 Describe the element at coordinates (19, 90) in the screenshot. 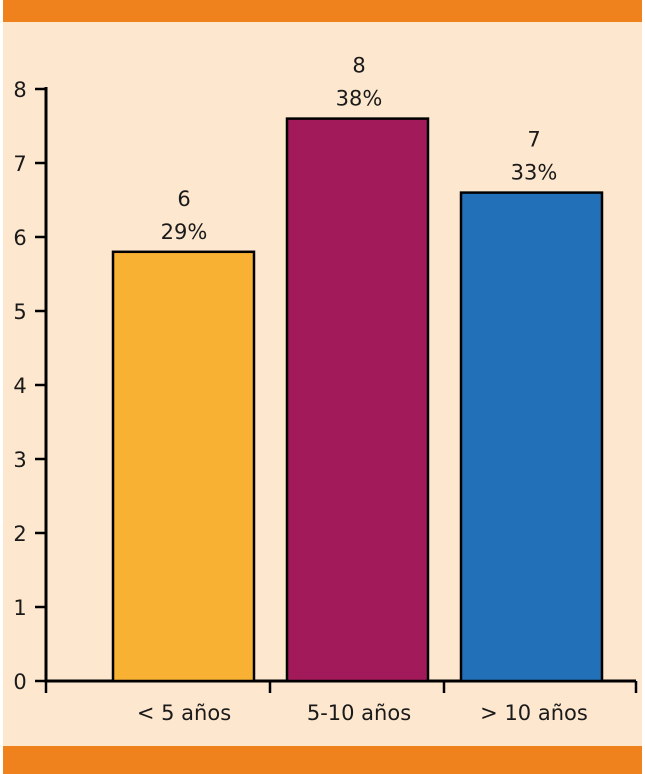

I see `y-tick-label: 8` at that location.